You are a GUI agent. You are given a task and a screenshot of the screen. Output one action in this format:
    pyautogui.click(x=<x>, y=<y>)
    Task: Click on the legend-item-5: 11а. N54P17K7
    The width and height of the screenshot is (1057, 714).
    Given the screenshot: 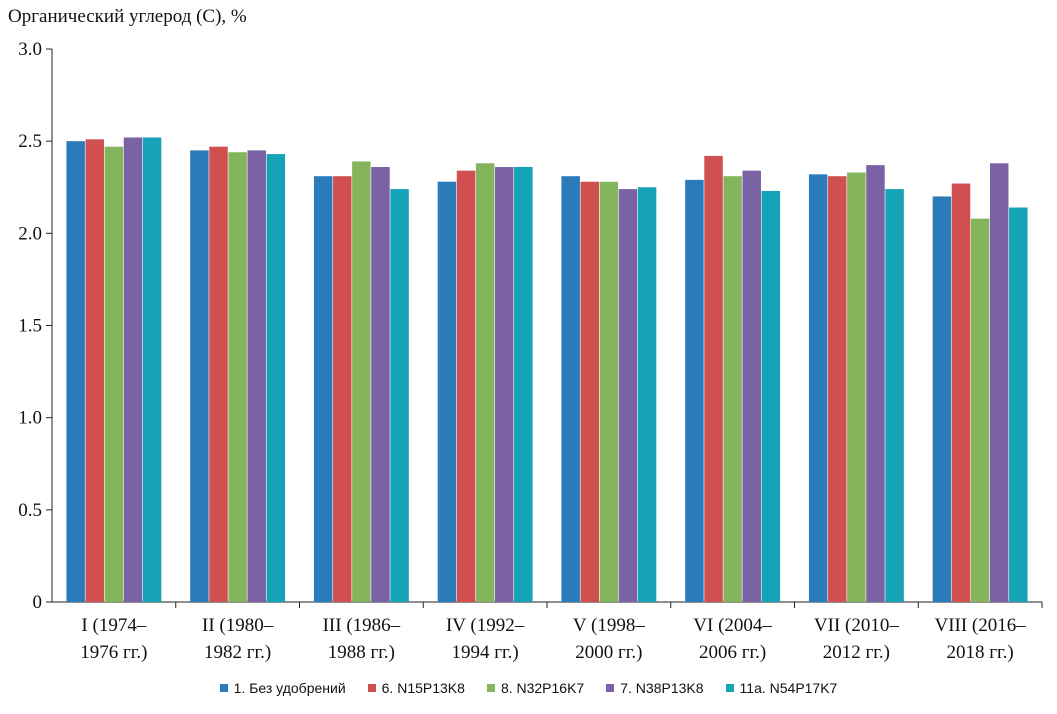 What is the action you would take?
    pyautogui.click(x=781, y=688)
    